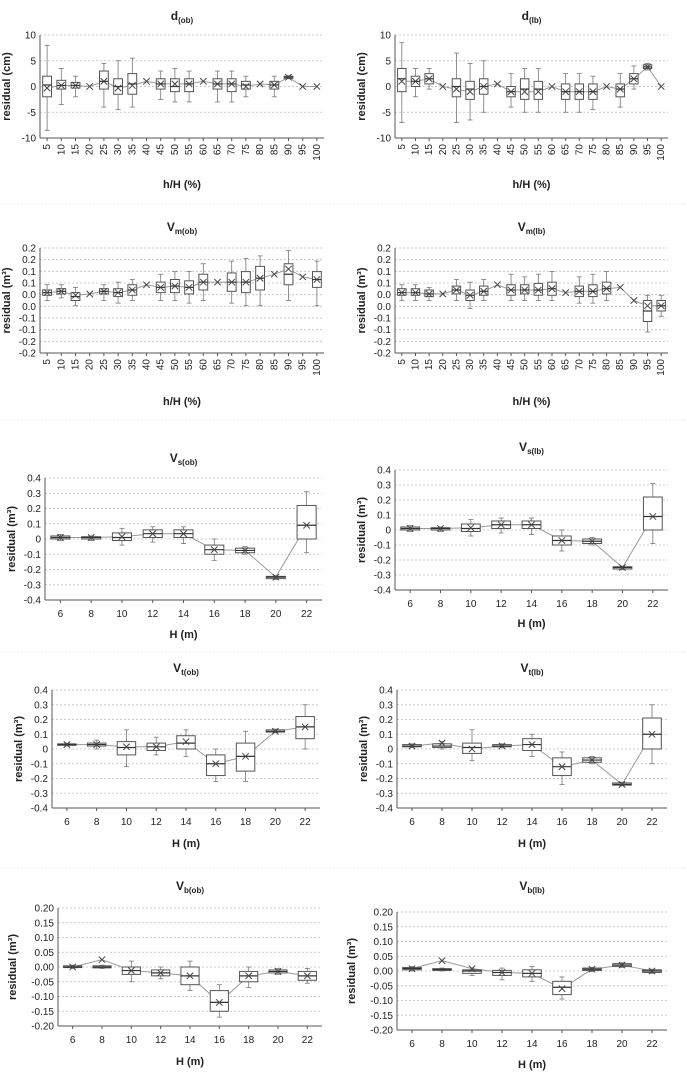 This screenshot has height=1087, width=687. I want to click on chart-title: Vt(lb), so click(531, 669).